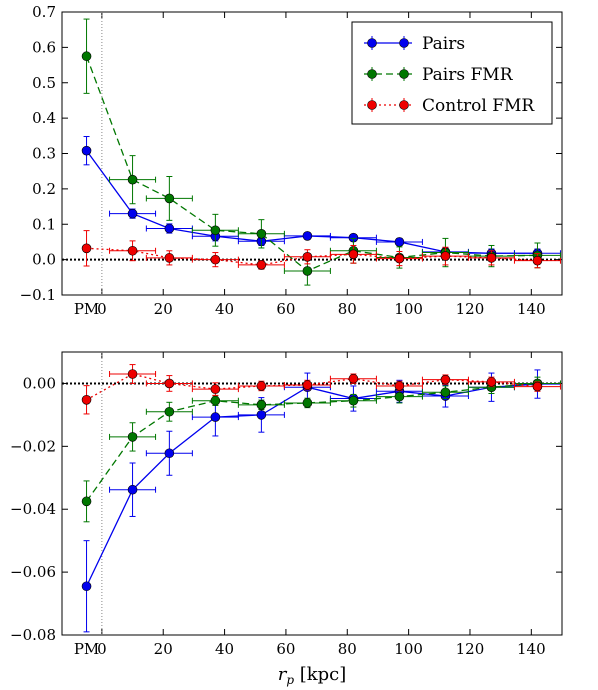 The height and width of the screenshot is (690, 598). Describe the element at coordinates (44, 189) in the screenshot. I see `y-tick-label: 0.2` at that location.